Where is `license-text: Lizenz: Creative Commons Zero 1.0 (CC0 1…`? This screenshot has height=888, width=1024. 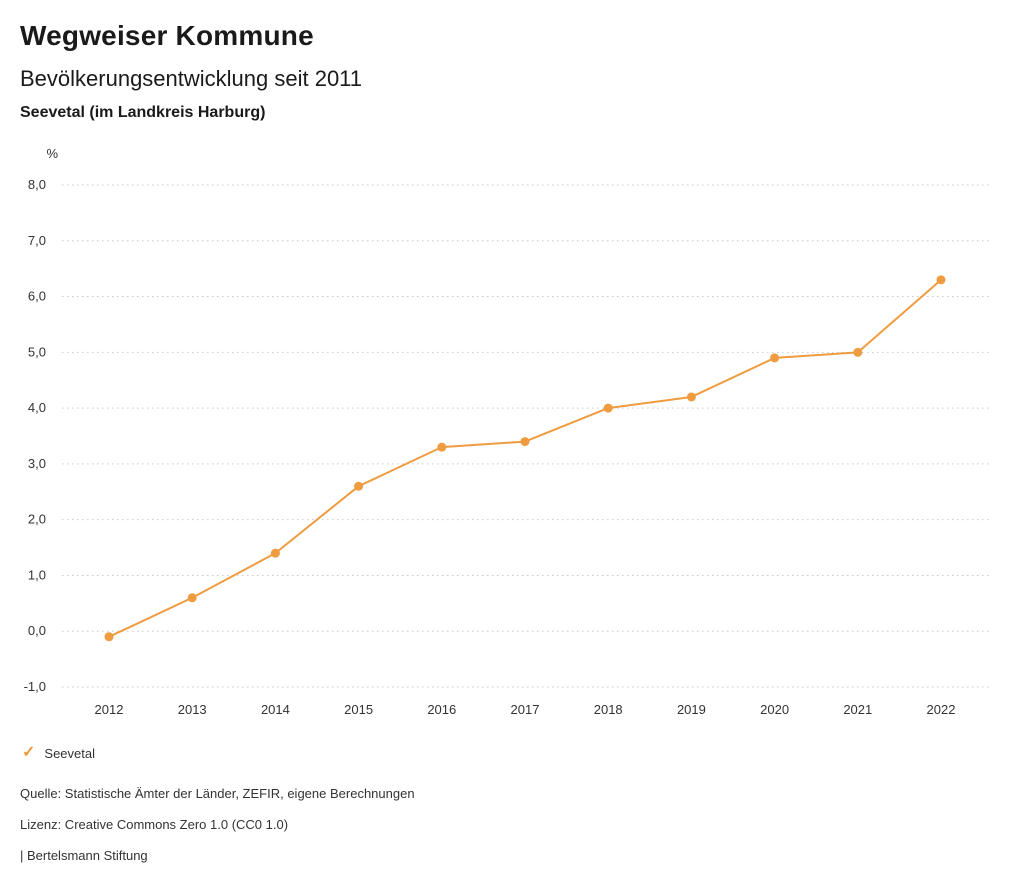
license-text: Lizenz: Creative Commons Zero 1.0 (CC0 1… is located at coordinates (154, 824).